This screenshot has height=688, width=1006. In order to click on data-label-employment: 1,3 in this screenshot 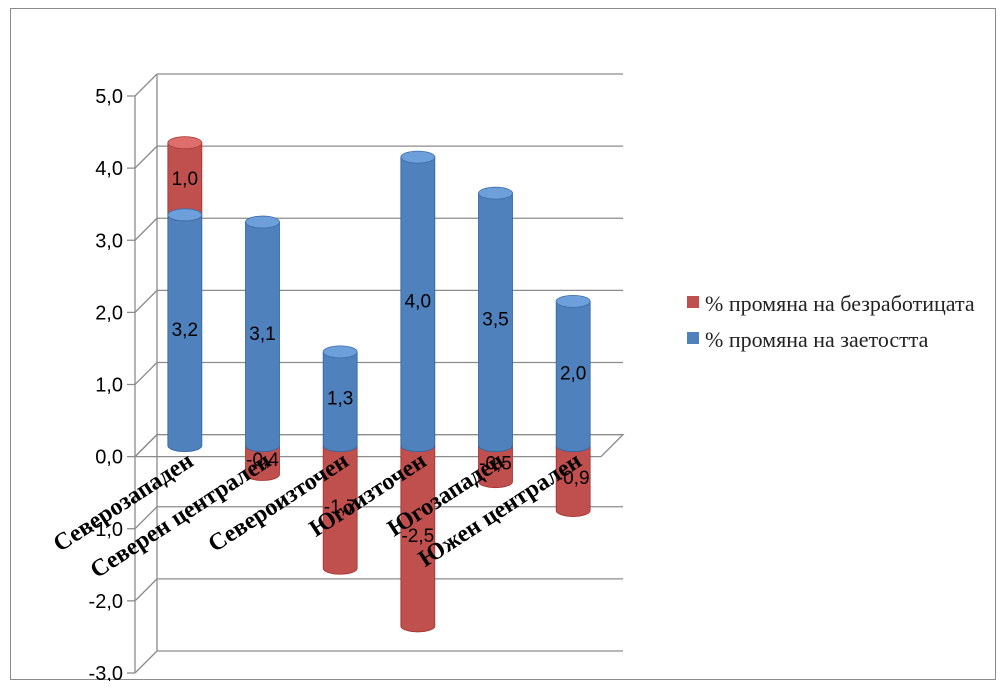, I will do `click(340, 399)`.